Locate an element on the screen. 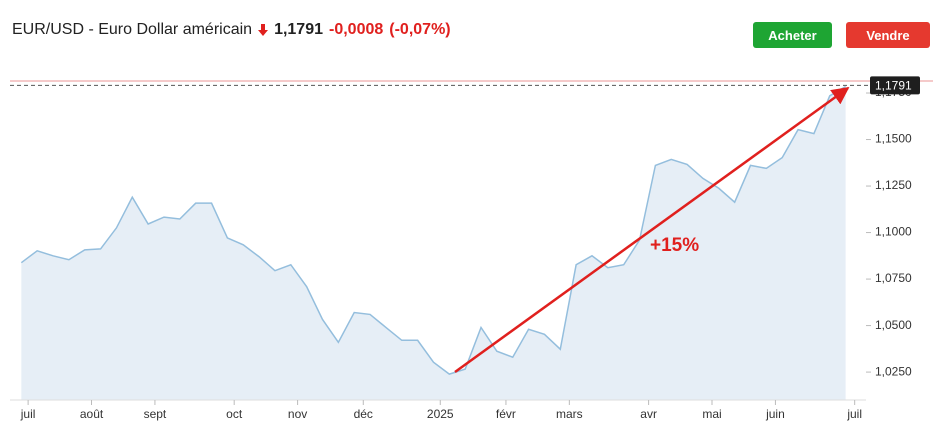  x-tick-label: mars is located at coordinates (569, 414).